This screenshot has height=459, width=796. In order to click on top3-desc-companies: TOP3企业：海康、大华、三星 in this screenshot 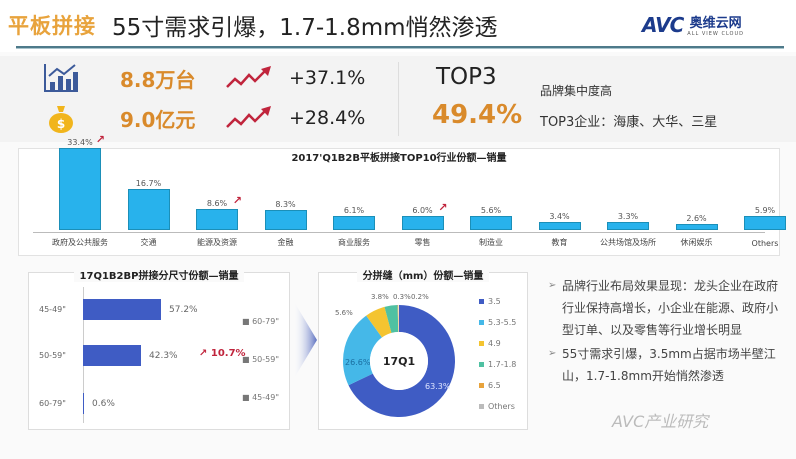, I will do `click(629, 122)`.